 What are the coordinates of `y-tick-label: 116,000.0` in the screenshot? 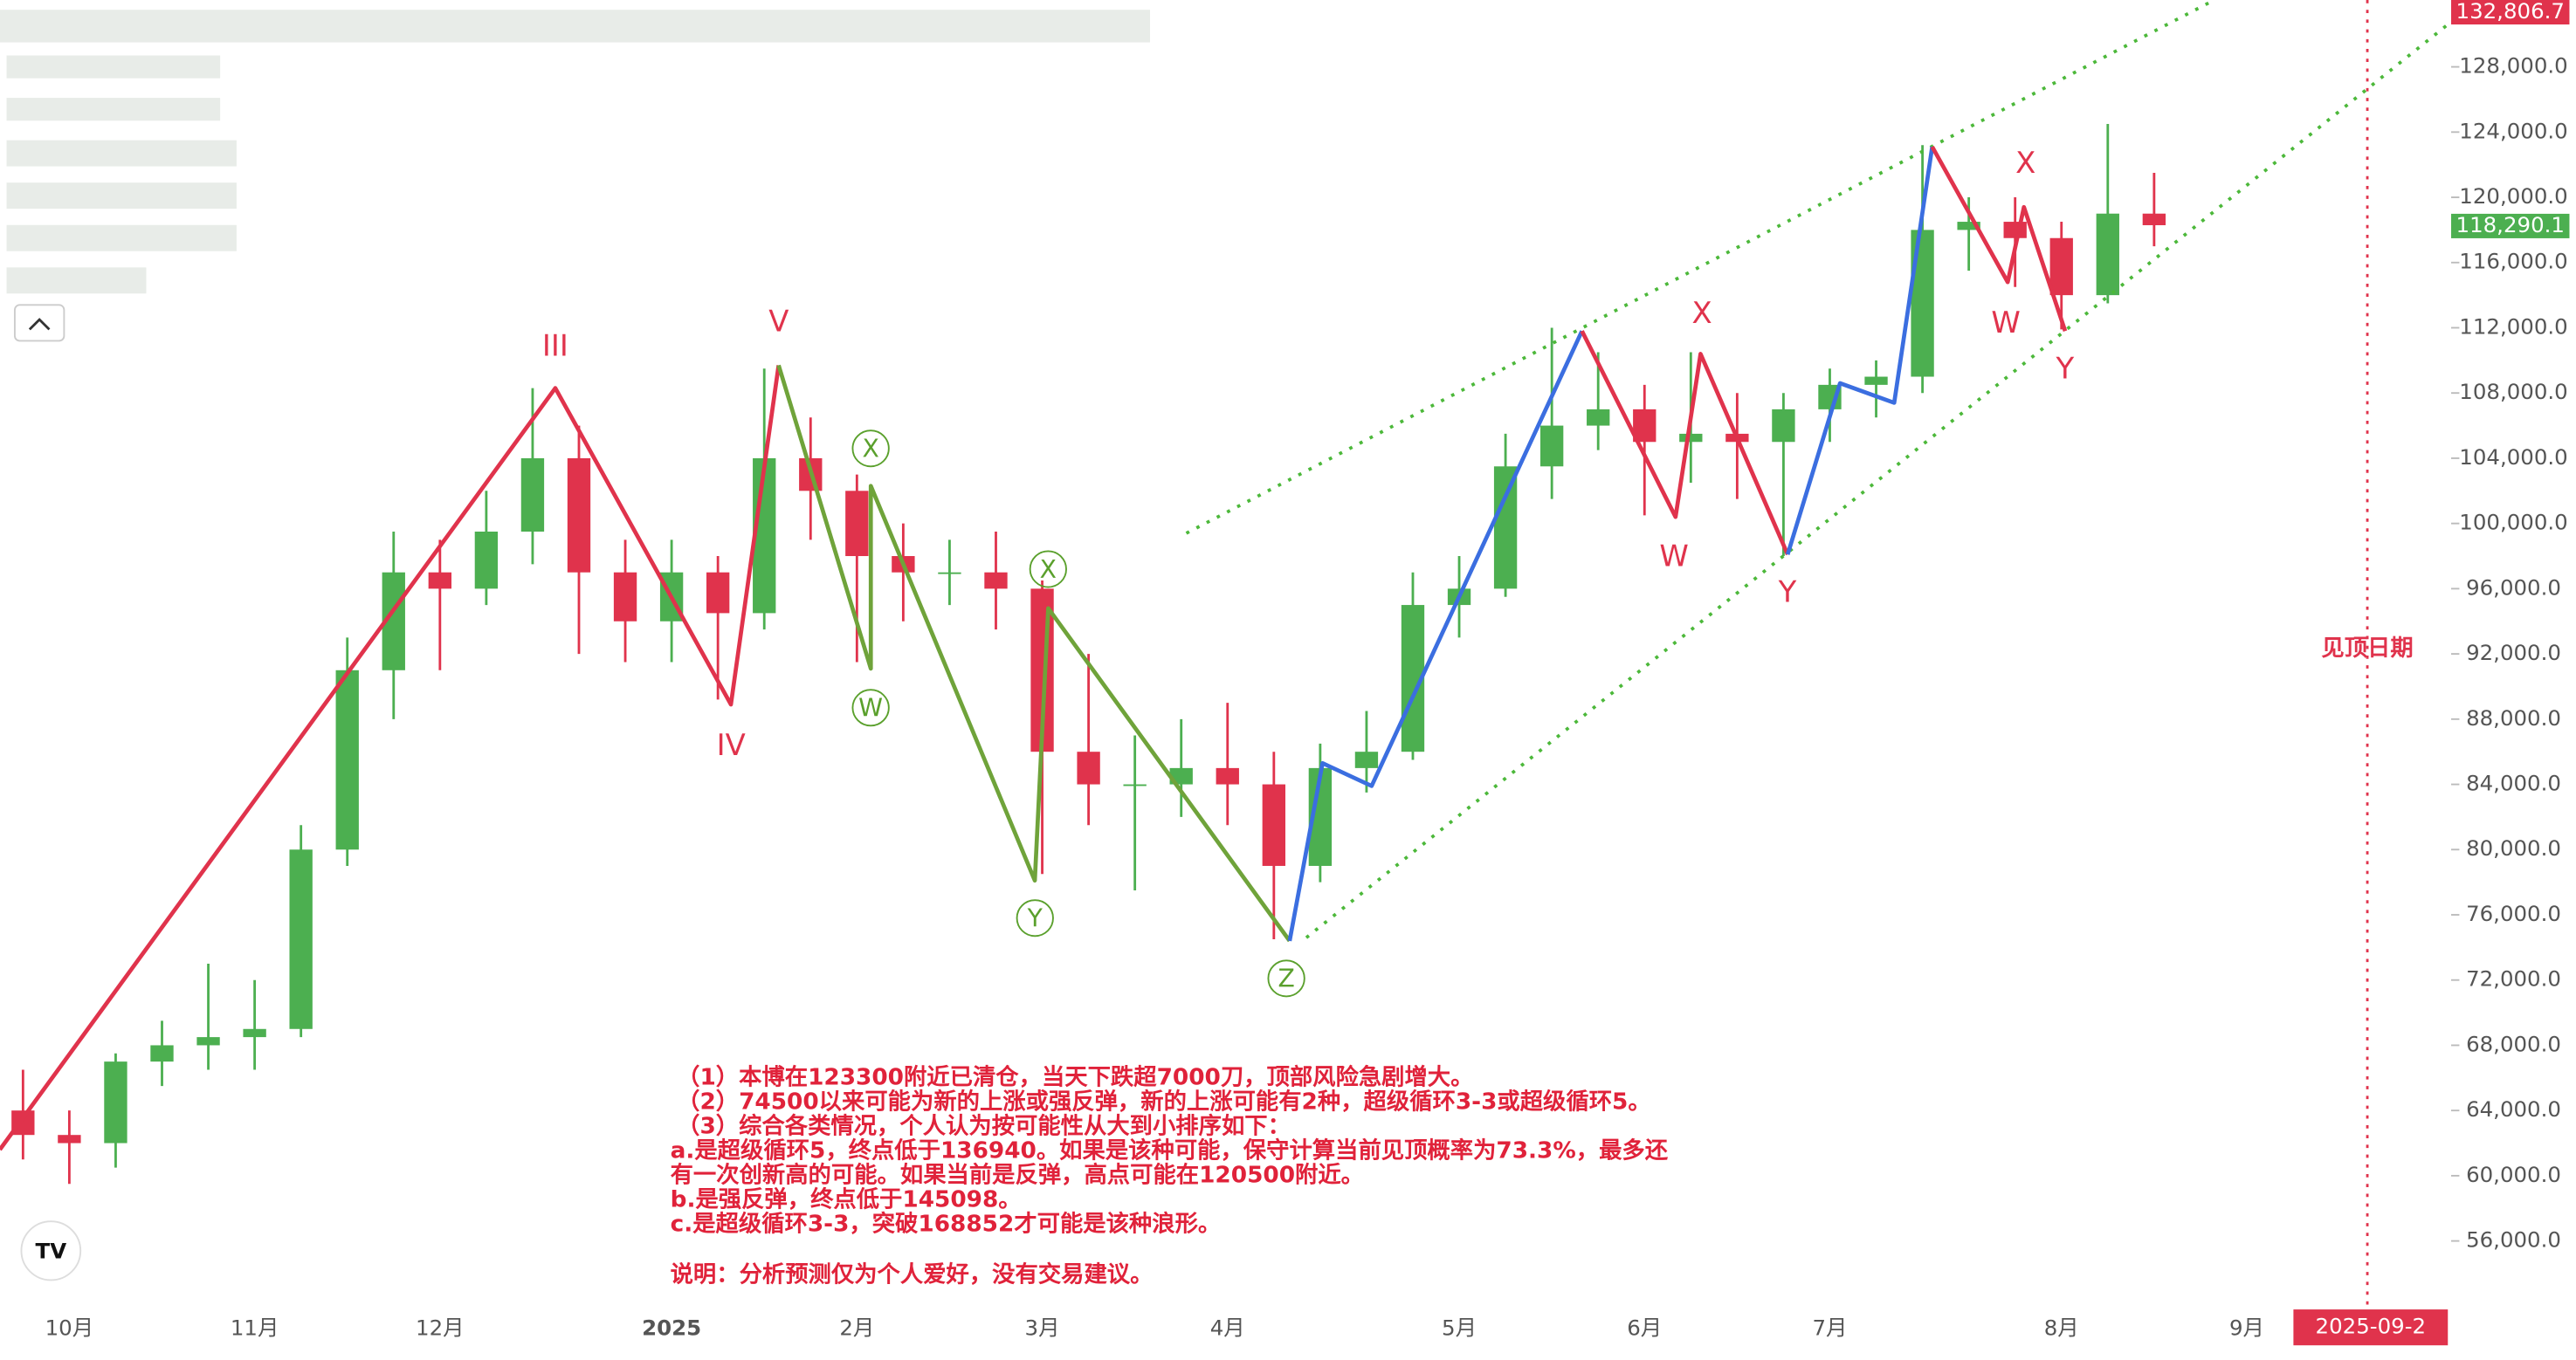 It's located at (2513, 261).